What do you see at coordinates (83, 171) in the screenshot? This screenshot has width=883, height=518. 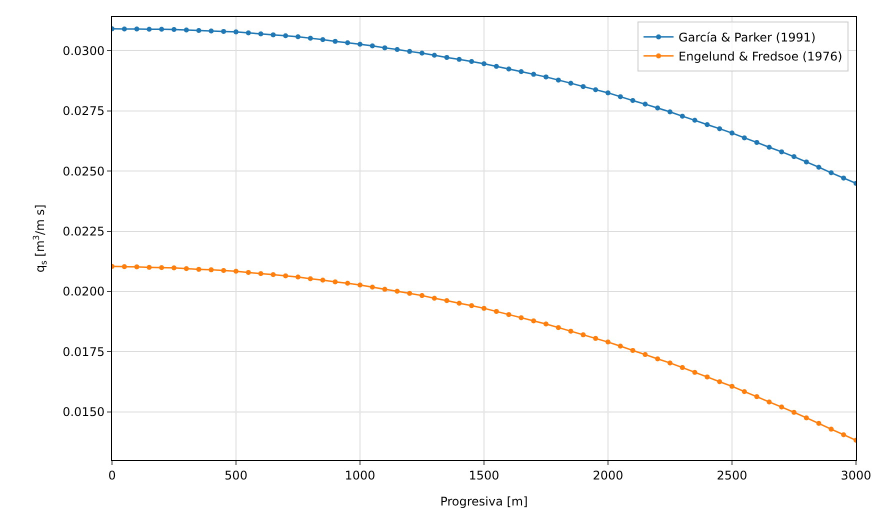 I see `y-tick-label: 0.0250` at bounding box center [83, 171].